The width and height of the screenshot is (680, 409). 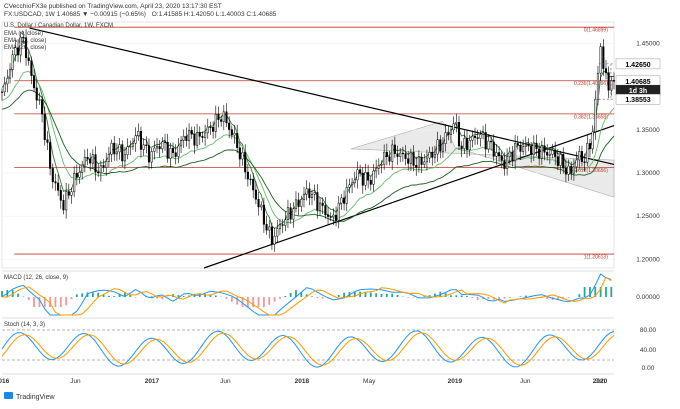 What do you see at coordinates (35, 397) in the screenshot?
I see `tradingview-wordmark: TradingView` at bounding box center [35, 397].